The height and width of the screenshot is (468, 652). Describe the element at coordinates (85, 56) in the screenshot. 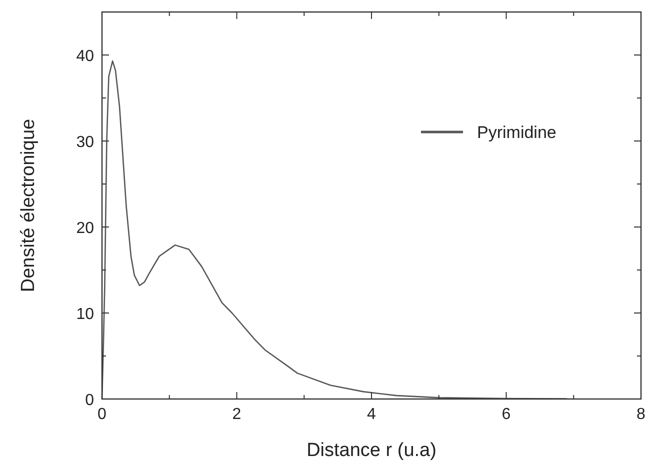

I see `y-tick-label: 40` at that location.